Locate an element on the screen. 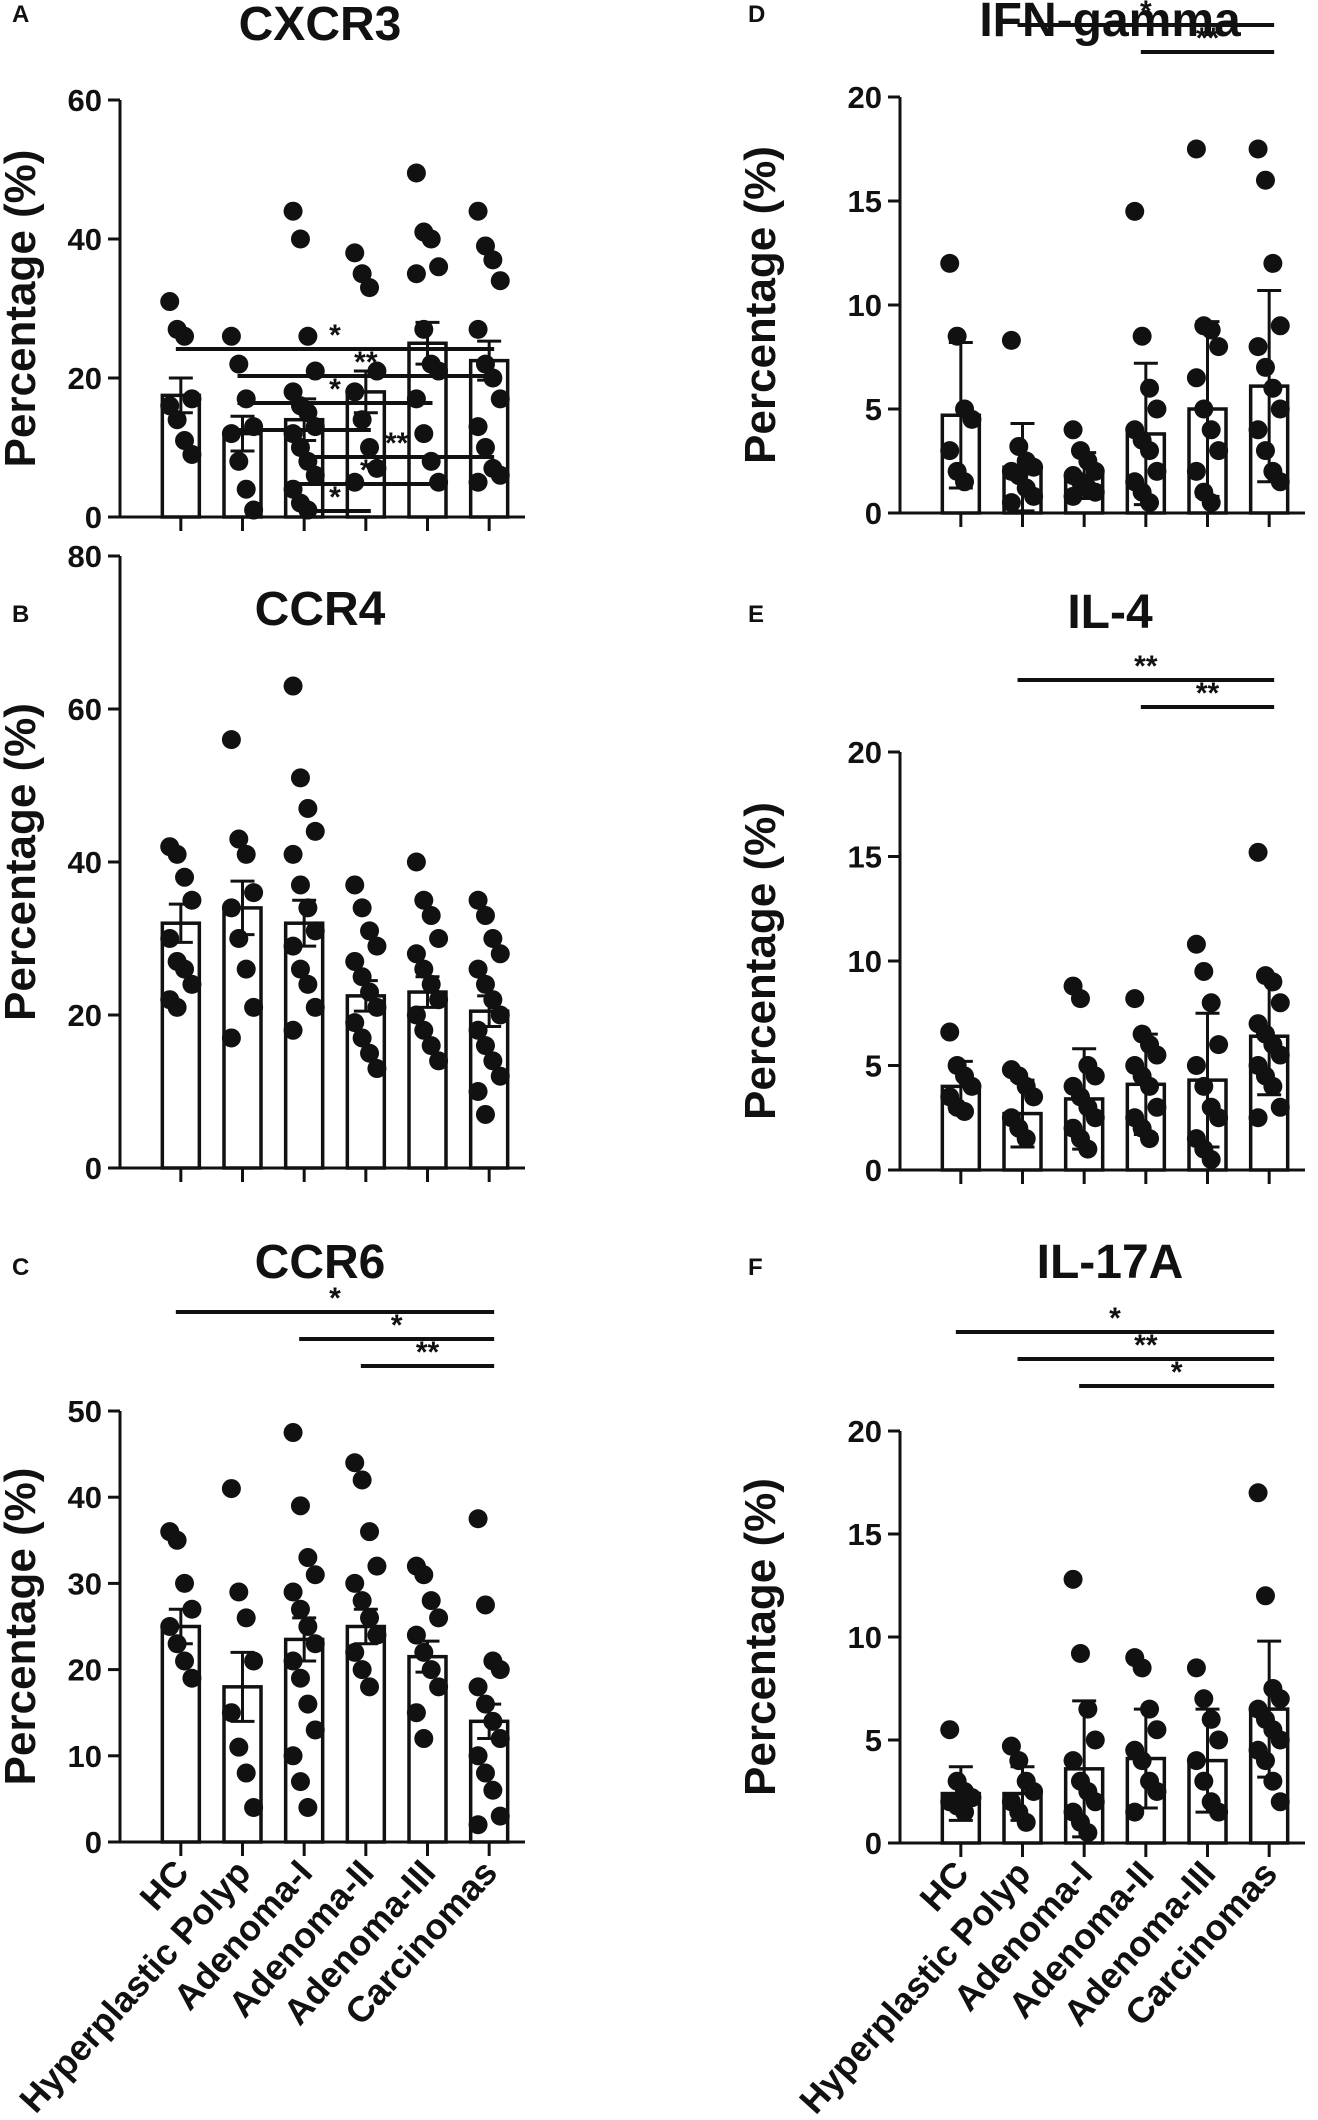 This screenshot has width=1318, height=2120. y-tick-label: 5 is located at coordinates (873, 1740).